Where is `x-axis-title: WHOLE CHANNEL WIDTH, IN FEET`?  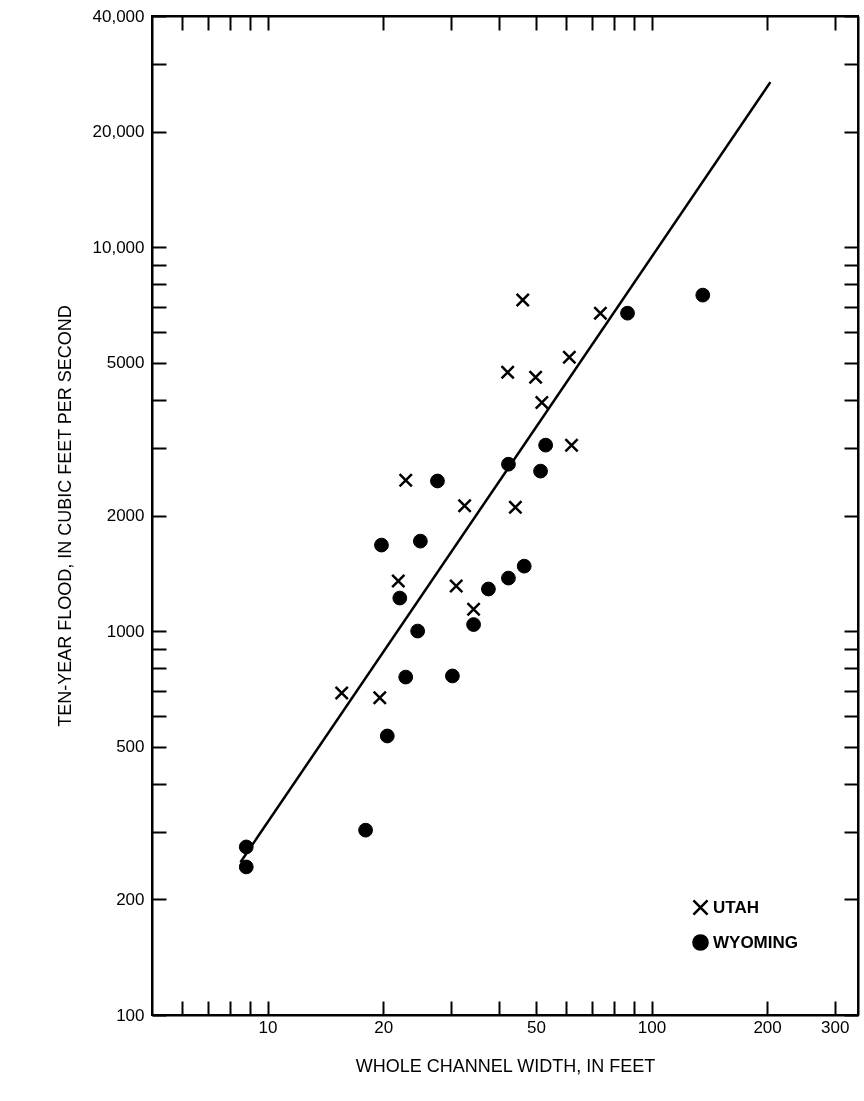 x-axis-title: WHOLE CHANNEL WIDTH, IN FEET is located at coordinates (505, 1065).